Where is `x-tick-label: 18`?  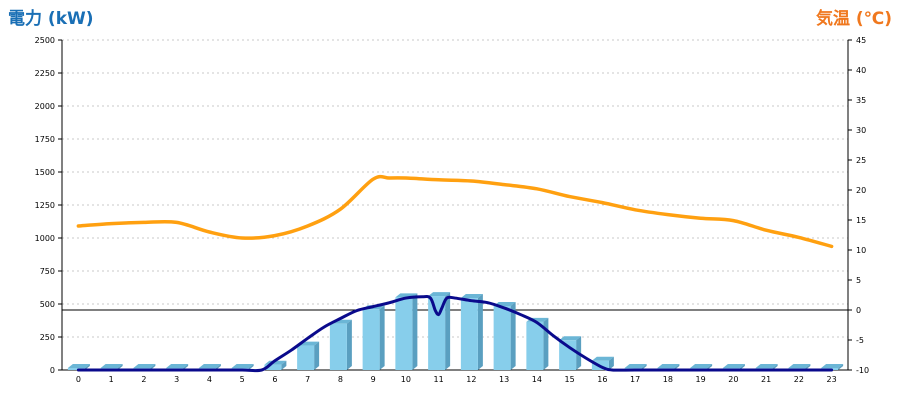 x-tick-label: 18 is located at coordinates (668, 379).